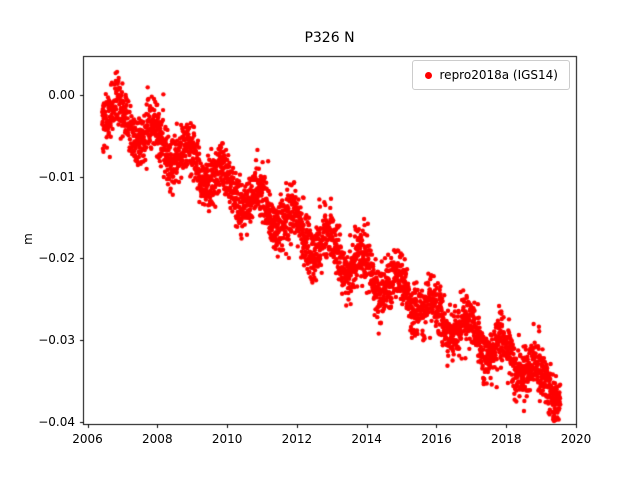  I want to click on y-axis-label: m, so click(28, 239).